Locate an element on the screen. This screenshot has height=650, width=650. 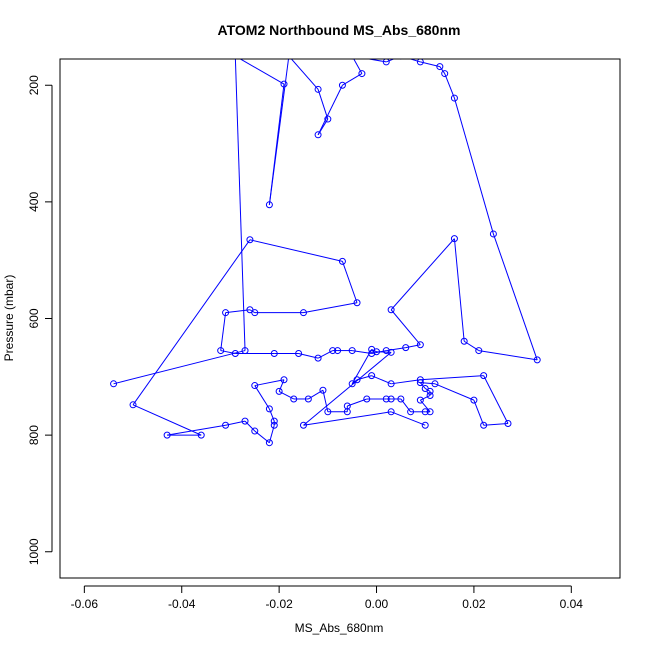
x-axis: -0.06 -0.04 -0.02 0.00 0.02 0.04 is located at coordinates (327, 598).